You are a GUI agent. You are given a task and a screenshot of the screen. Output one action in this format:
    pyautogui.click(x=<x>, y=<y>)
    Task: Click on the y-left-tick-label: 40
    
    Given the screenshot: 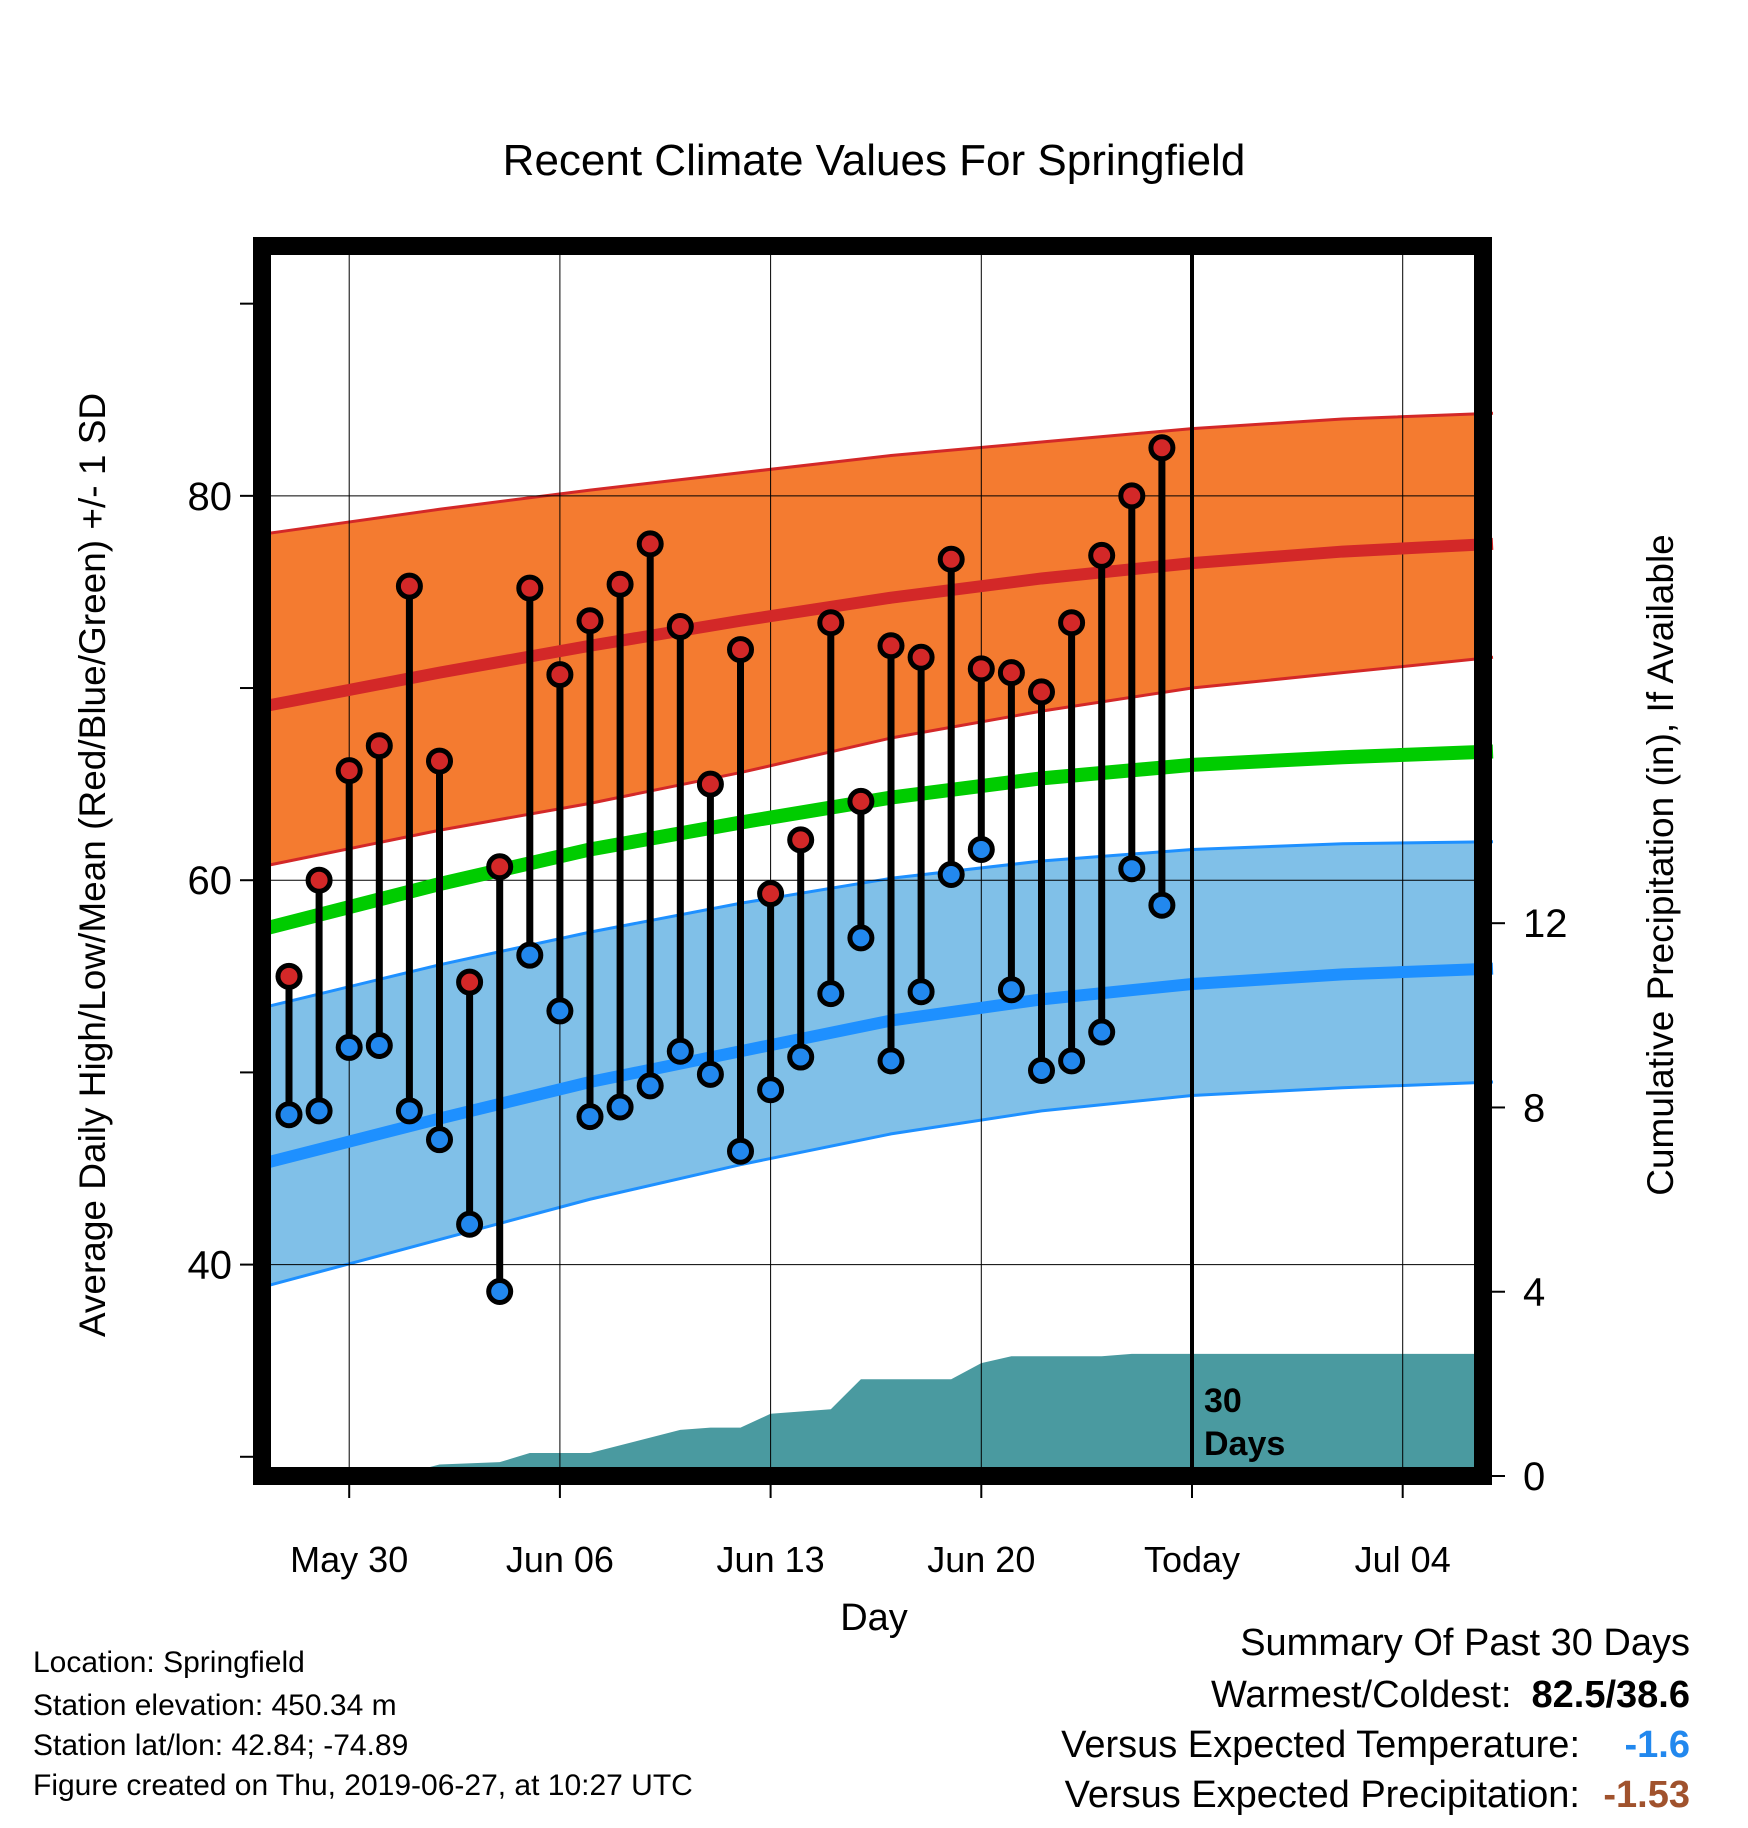 What is the action you would take?
    pyautogui.click(x=210, y=1266)
    